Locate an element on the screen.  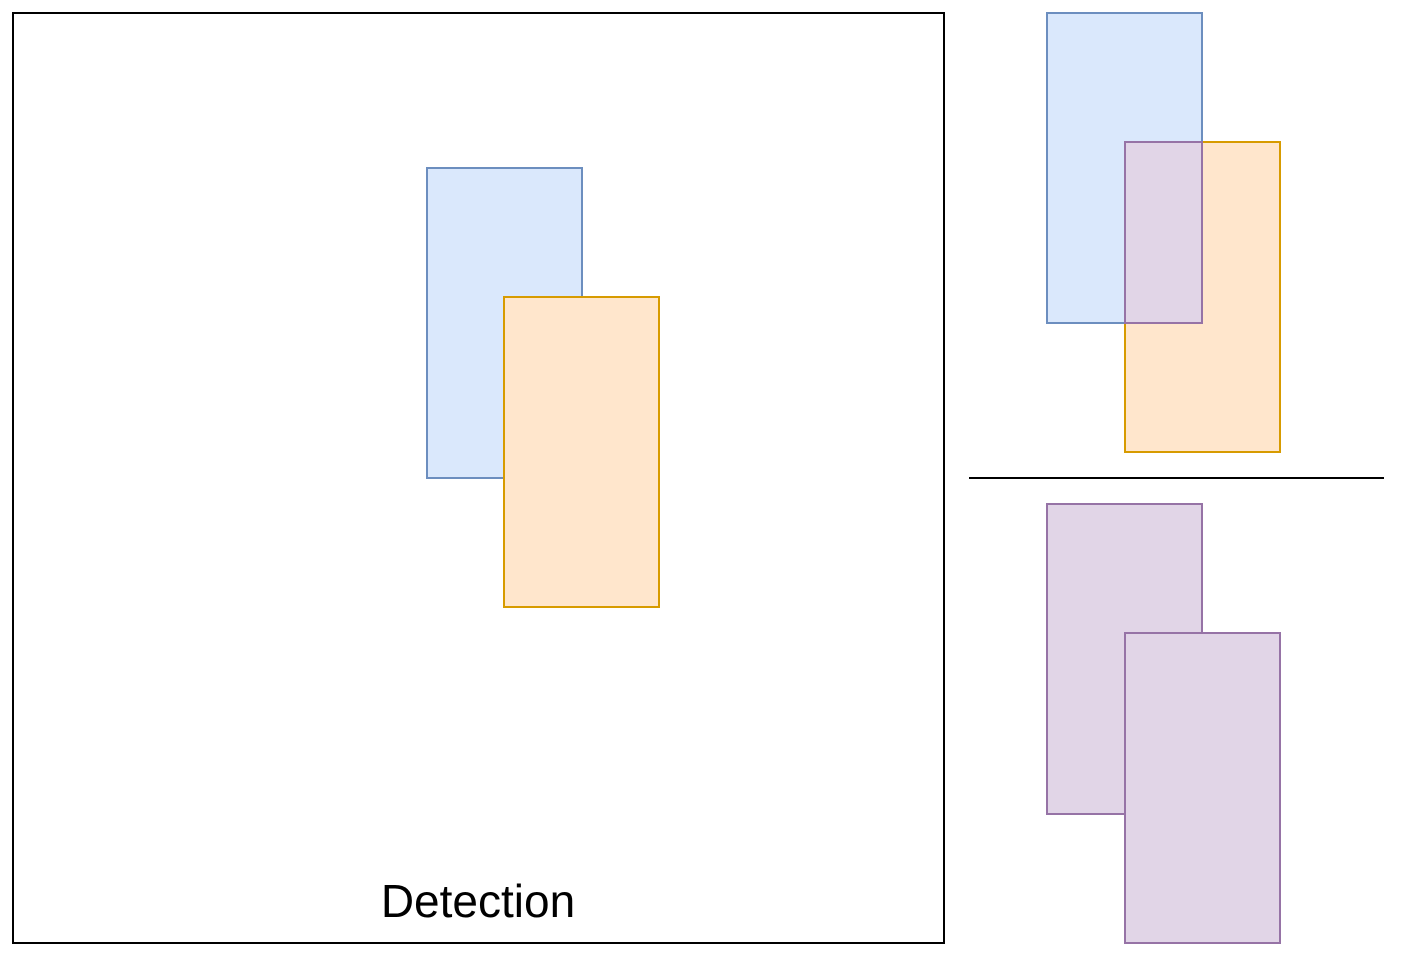
panel-label: Detection is located at coordinates (478, 901).